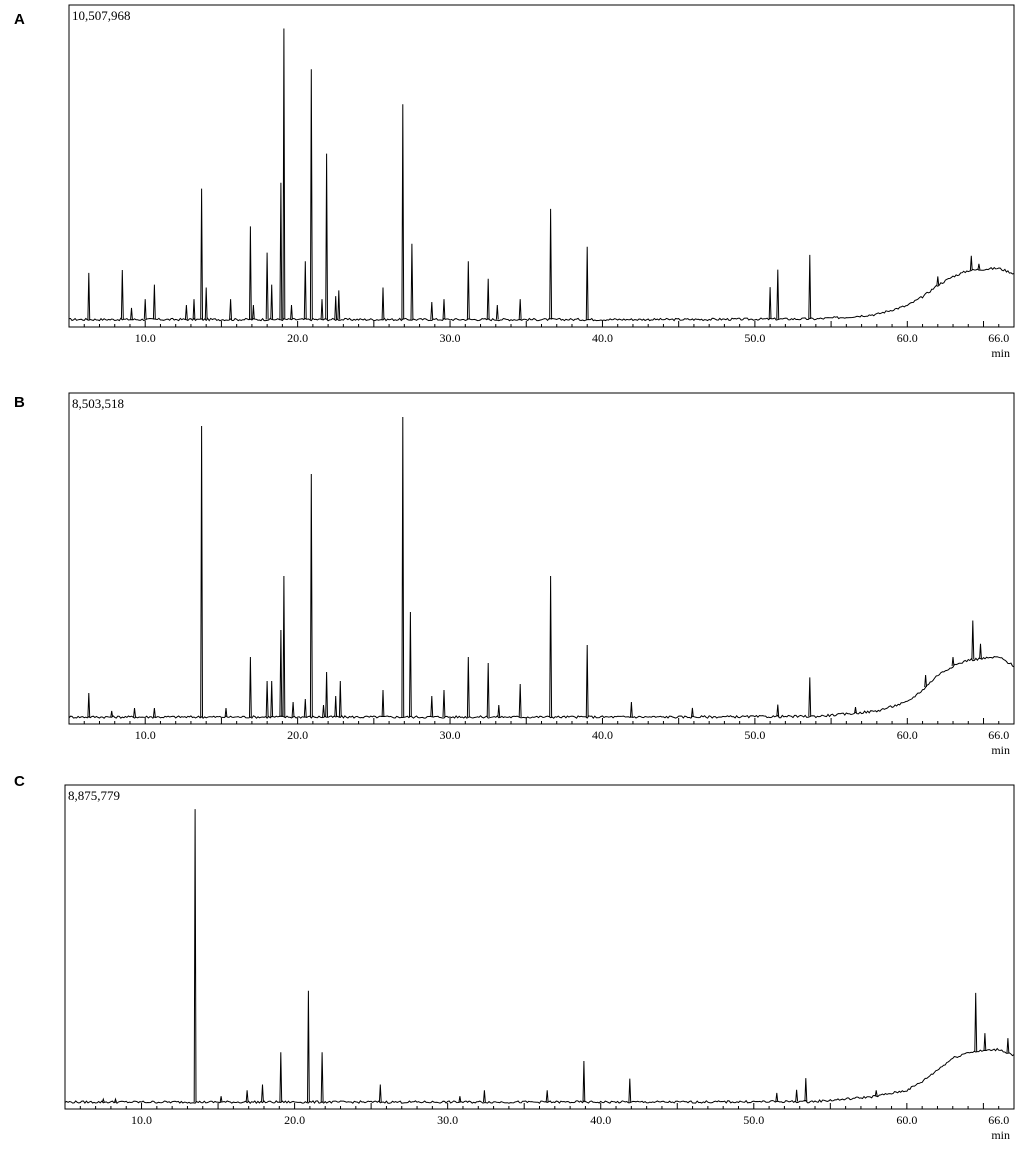 This screenshot has width=1021, height=1151. I want to click on panel-letter: B, so click(19, 402).